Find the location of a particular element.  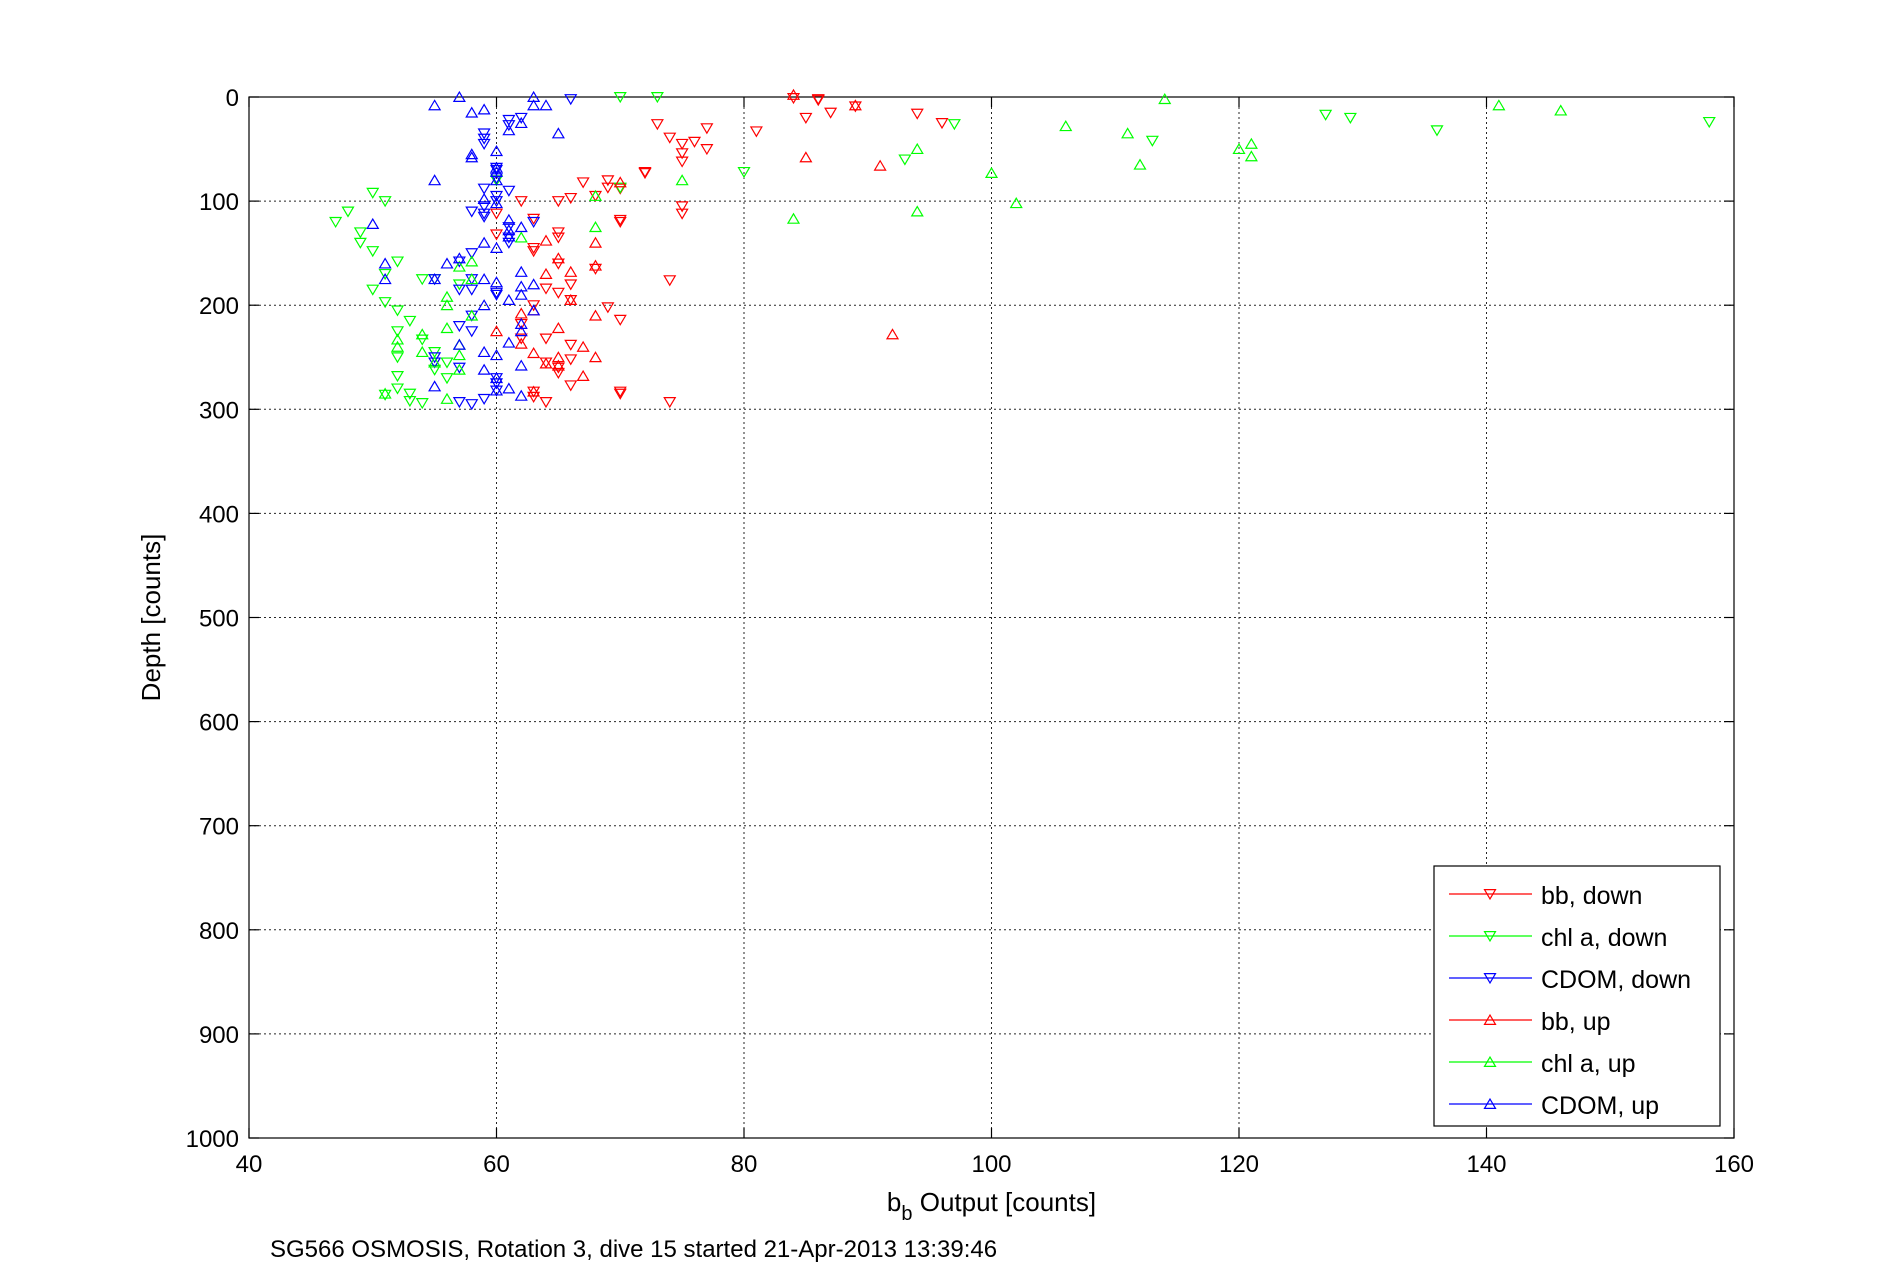

legend-item: bb, down is located at coordinates (1545, 896).